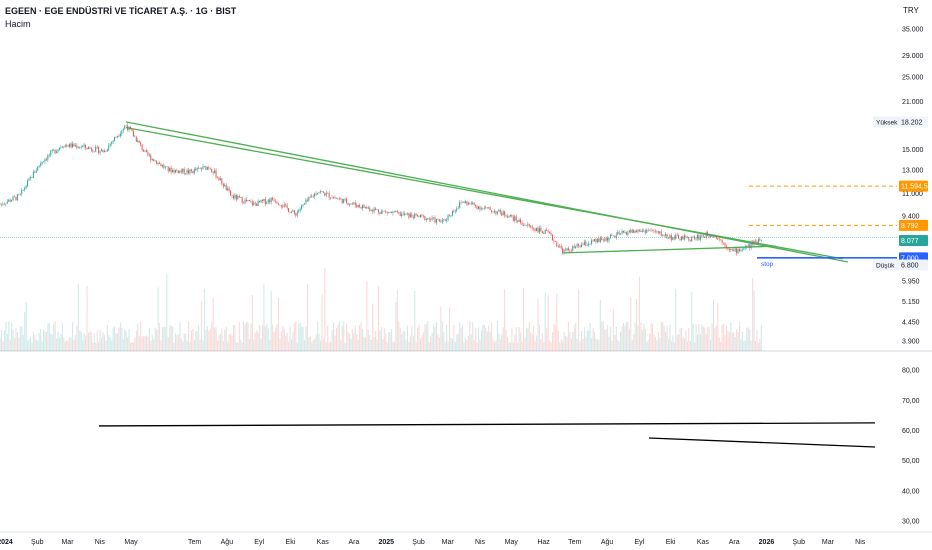 The width and height of the screenshot is (932, 550). I want to click on price-tick-label: 21.000, so click(913, 102).